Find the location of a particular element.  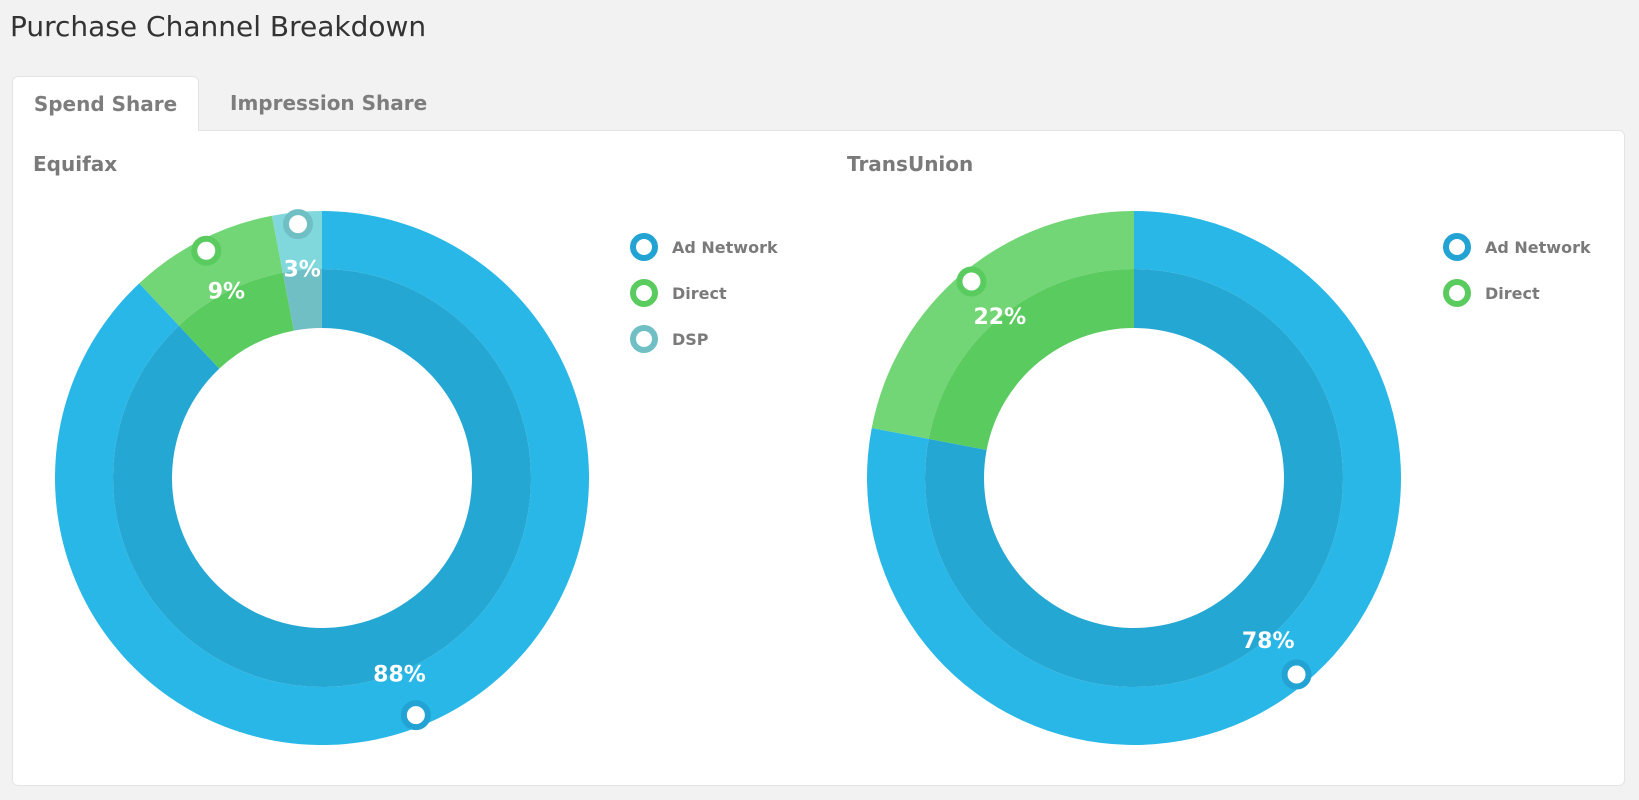

page-title: Purchase Channel Breakdown is located at coordinates (218, 26).